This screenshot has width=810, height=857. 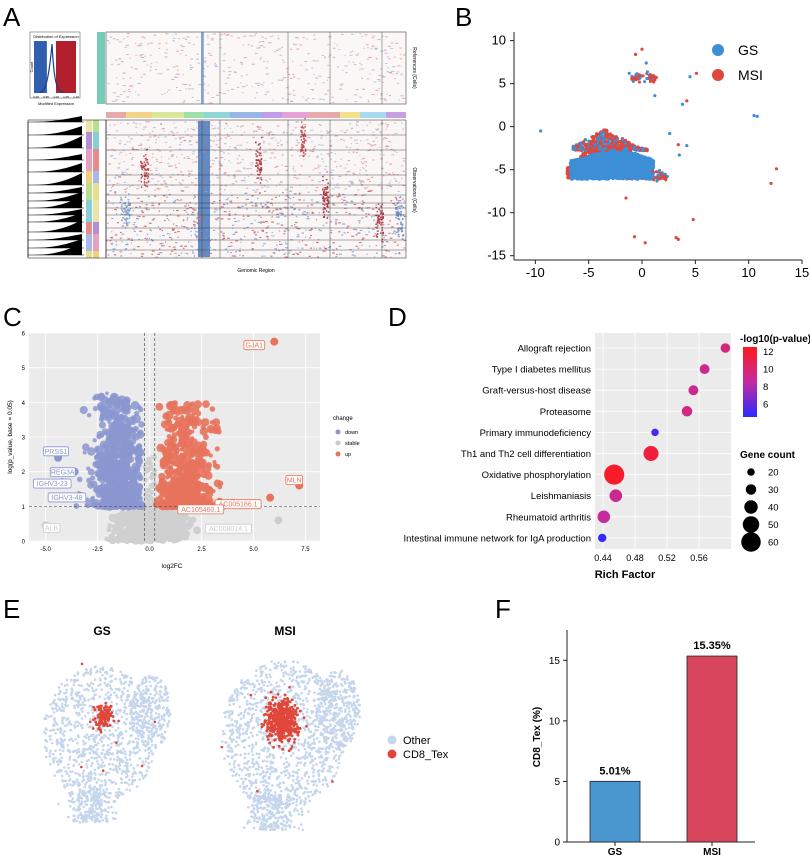 What do you see at coordinates (40, 67) in the screenshot?
I see `a-legend-blue` at bounding box center [40, 67].